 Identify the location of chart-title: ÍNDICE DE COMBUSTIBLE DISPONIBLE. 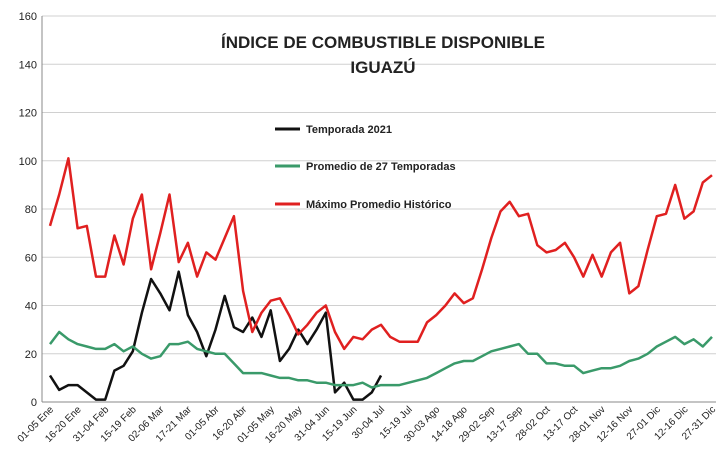
(383, 42).